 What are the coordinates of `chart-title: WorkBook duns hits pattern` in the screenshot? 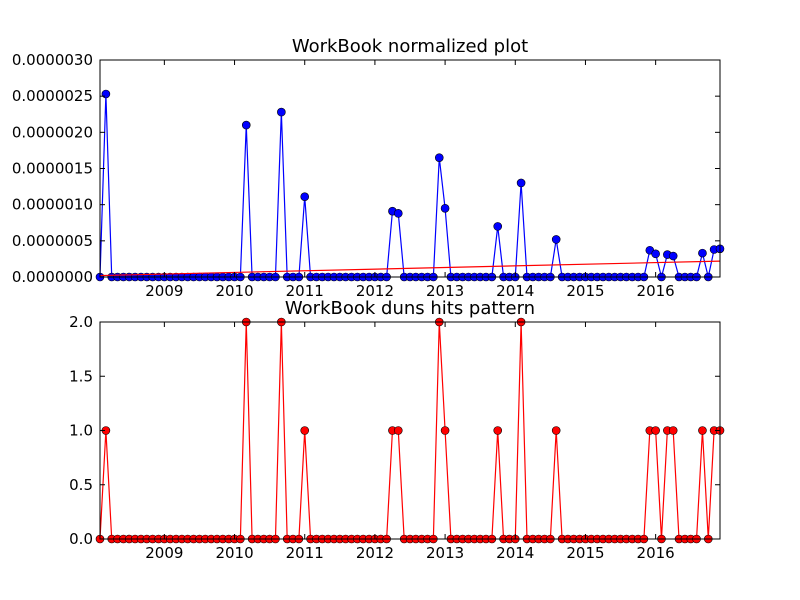 It's located at (410, 308).